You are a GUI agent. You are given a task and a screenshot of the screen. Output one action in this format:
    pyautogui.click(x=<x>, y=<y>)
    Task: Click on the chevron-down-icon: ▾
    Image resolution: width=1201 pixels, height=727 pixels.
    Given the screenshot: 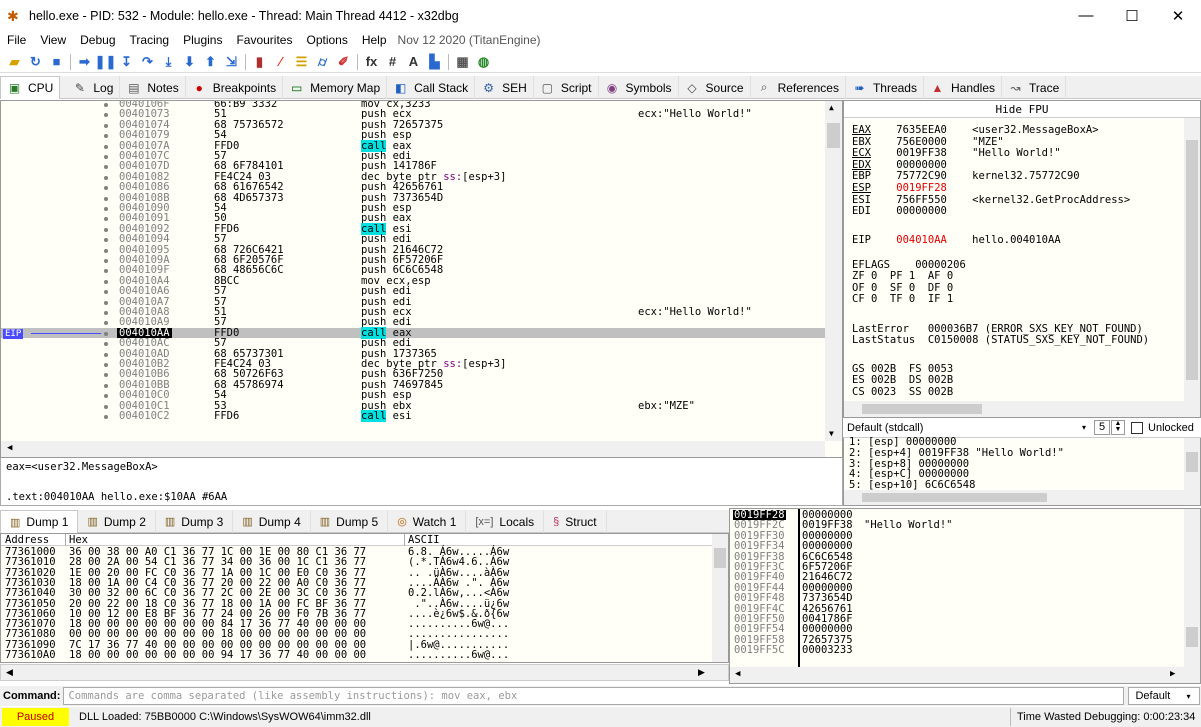 What is the action you would take?
    pyautogui.click(x=1188, y=696)
    